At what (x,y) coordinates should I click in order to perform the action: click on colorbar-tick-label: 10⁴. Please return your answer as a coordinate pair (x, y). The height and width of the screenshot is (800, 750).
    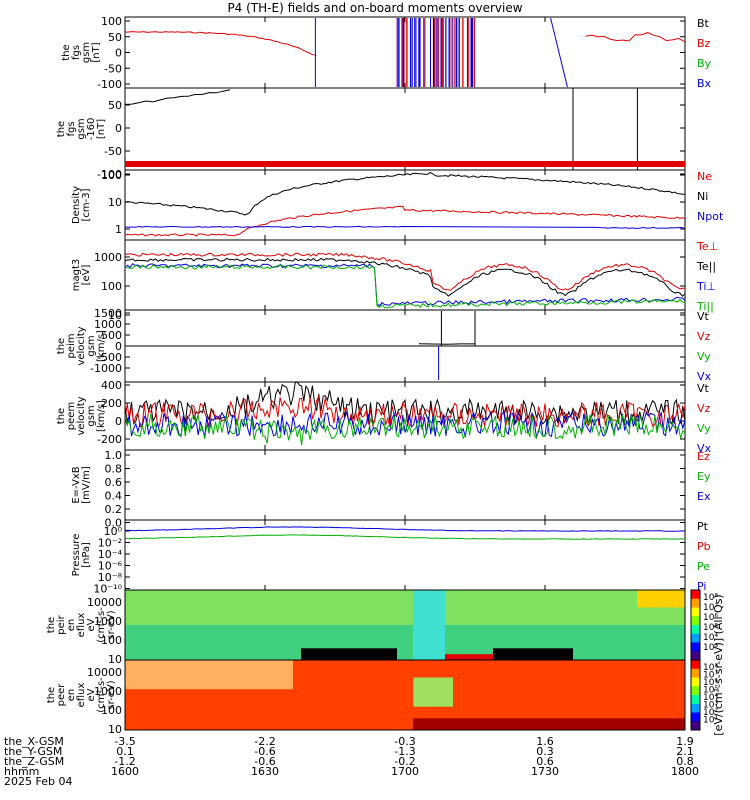
    Looking at the image, I should click on (710, 698).